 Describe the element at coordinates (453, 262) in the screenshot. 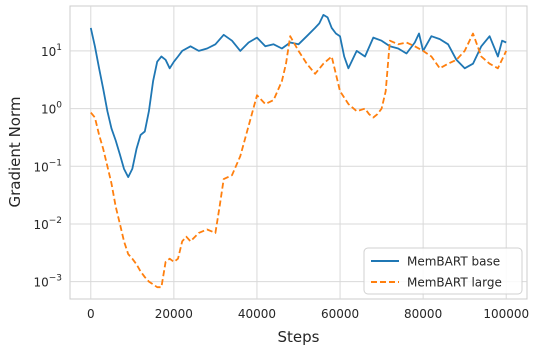

I see `legend-label-base: MemBART base` at that location.